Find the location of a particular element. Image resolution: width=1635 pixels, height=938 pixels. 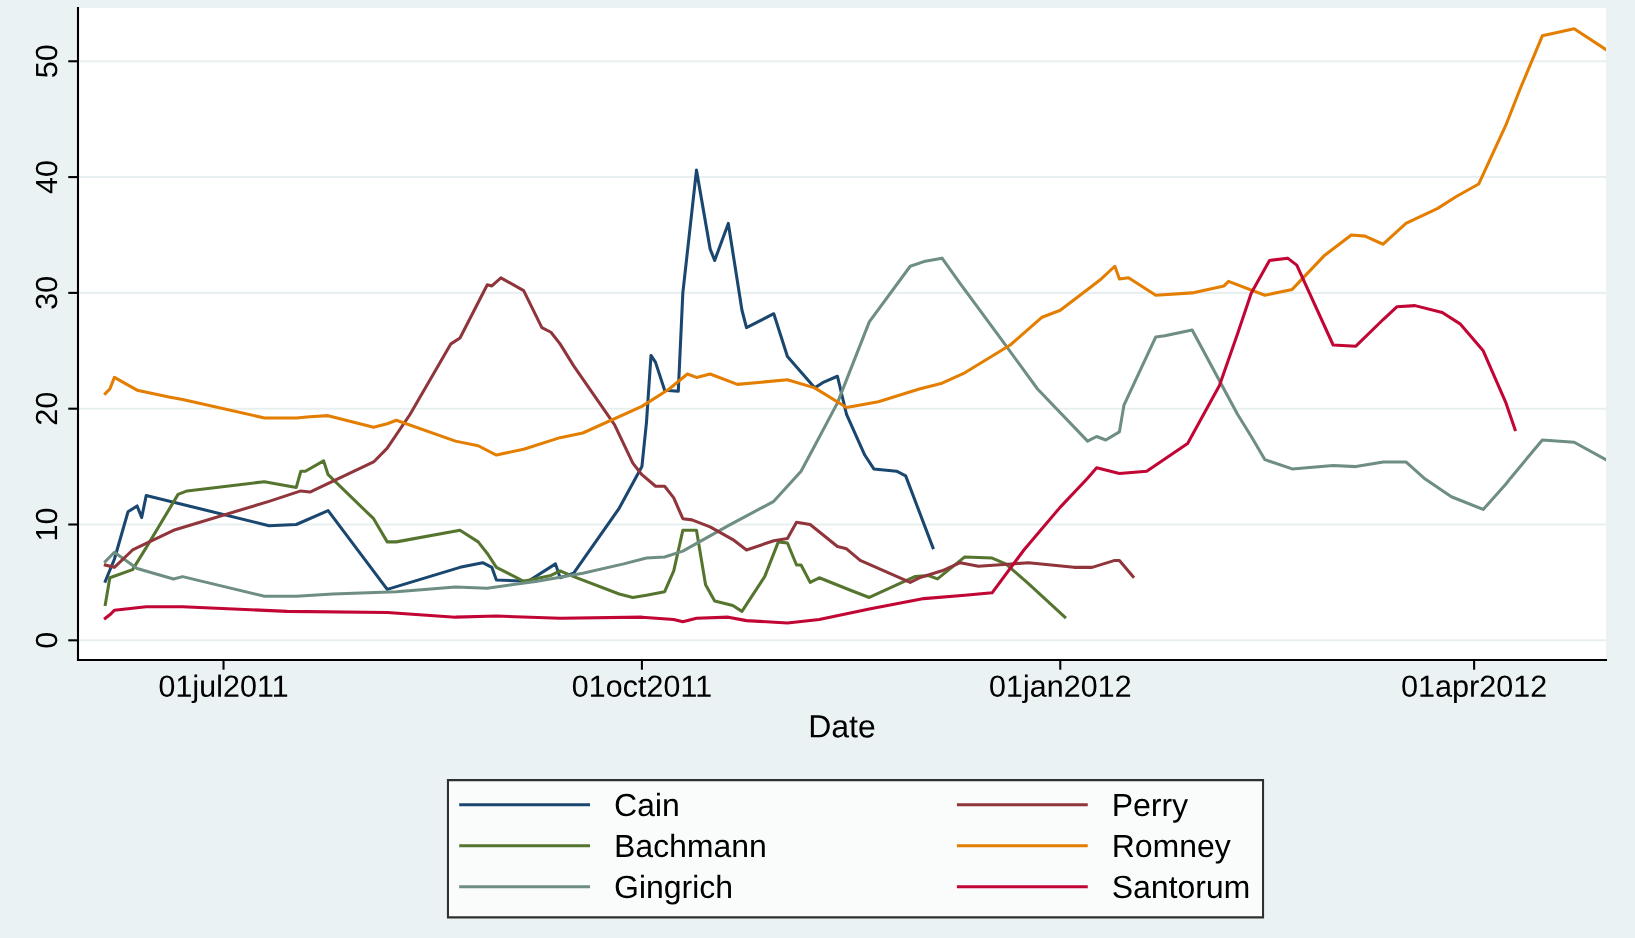

legend-label: Santorum is located at coordinates (1181, 887).